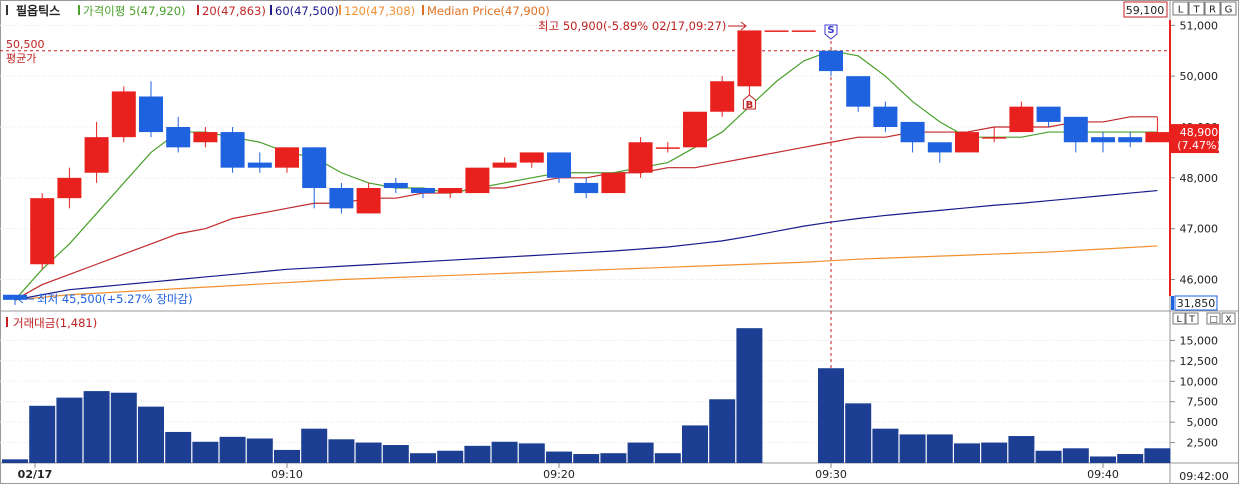 The height and width of the screenshot is (484, 1239). I want to click on high-annotation: 최고 50,900(-5.89% 02/17,09:27), so click(642, 26).